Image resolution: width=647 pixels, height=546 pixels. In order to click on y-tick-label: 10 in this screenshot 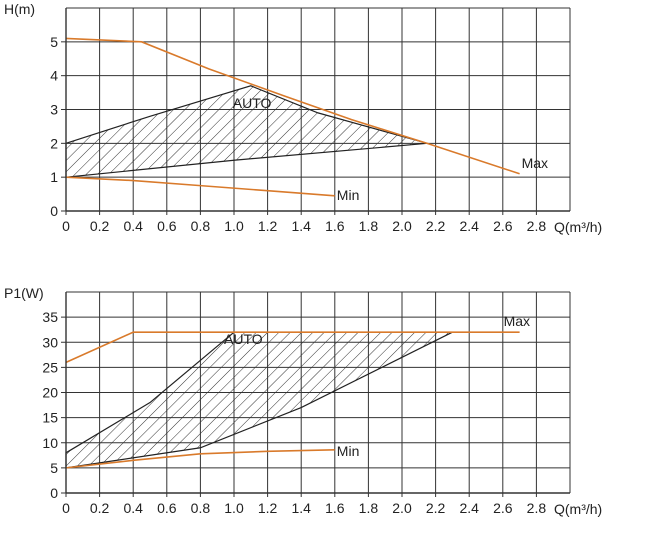, I will do `click(50, 443)`.